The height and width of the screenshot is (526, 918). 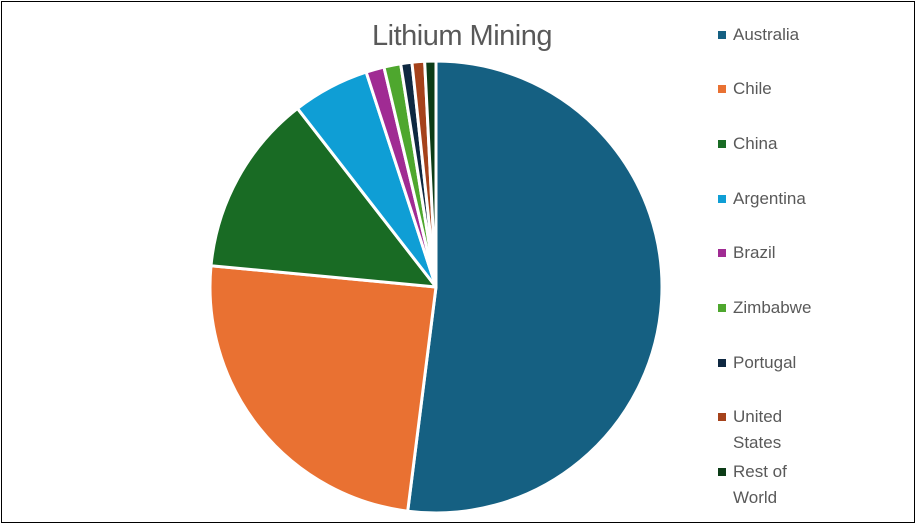 I want to click on legend-label: Argentina, so click(x=769, y=198).